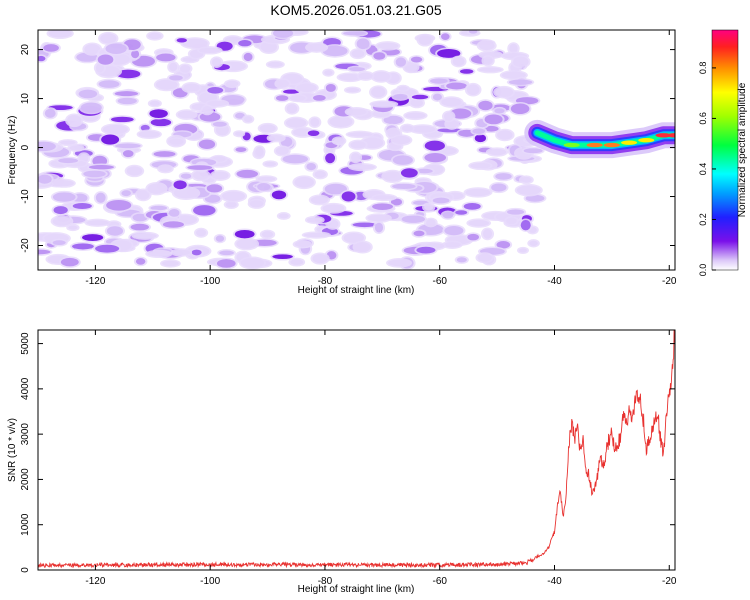 This screenshot has width=750, height=600. What do you see at coordinates (25, 147) in the screenshot?
I see `y-tick-label: 0` at bounding box center [25, 147].